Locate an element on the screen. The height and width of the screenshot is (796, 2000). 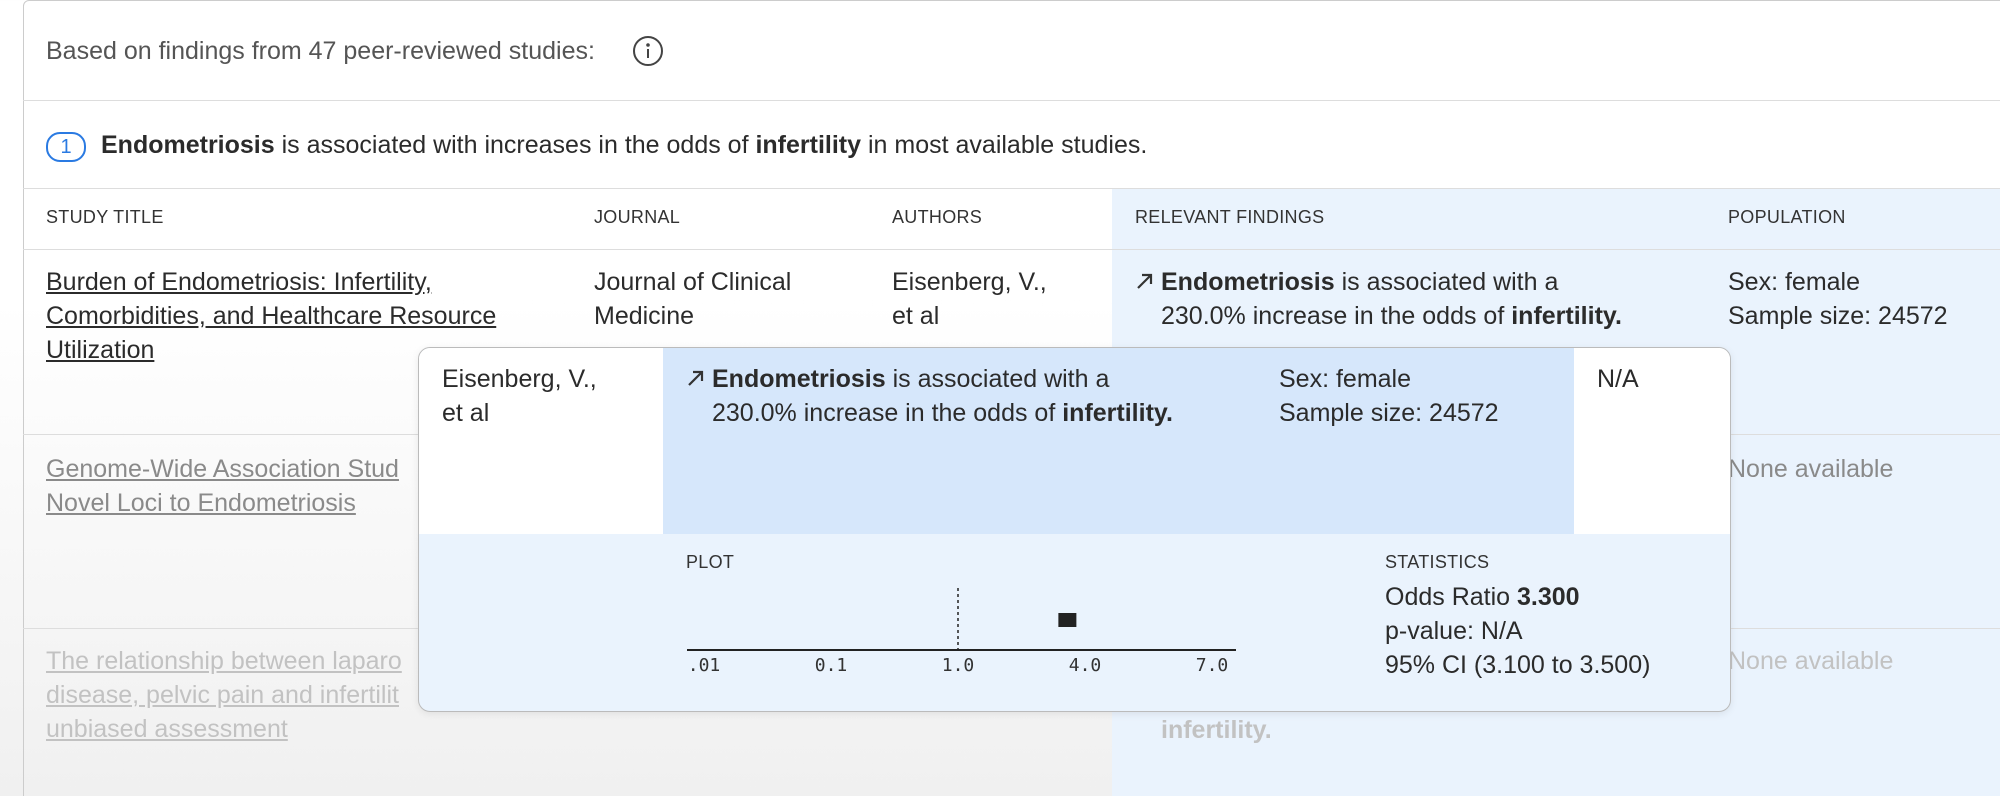
forest-plot: .01 0.1 1.0 4.0 7.0 is located at coordinates (961, 632).